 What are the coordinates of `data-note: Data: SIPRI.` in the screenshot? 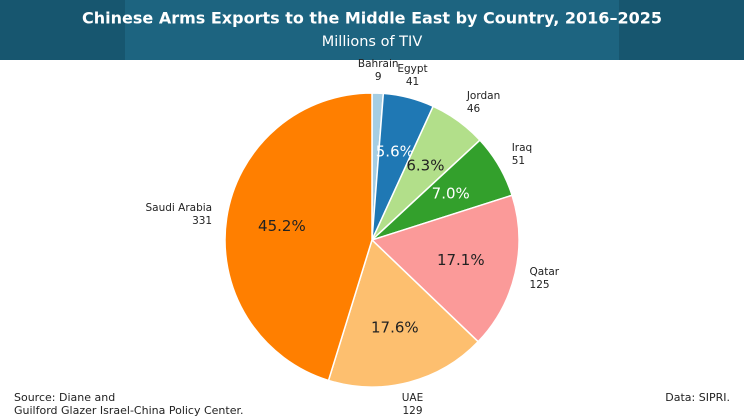 It's located at (697, 397).